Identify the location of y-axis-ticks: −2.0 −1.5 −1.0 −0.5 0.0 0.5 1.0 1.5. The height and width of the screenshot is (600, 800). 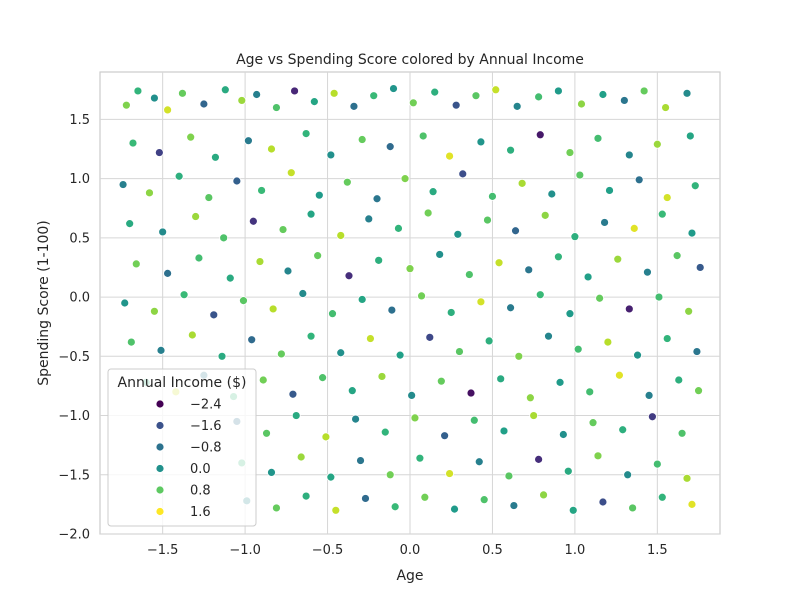
(74, 328).